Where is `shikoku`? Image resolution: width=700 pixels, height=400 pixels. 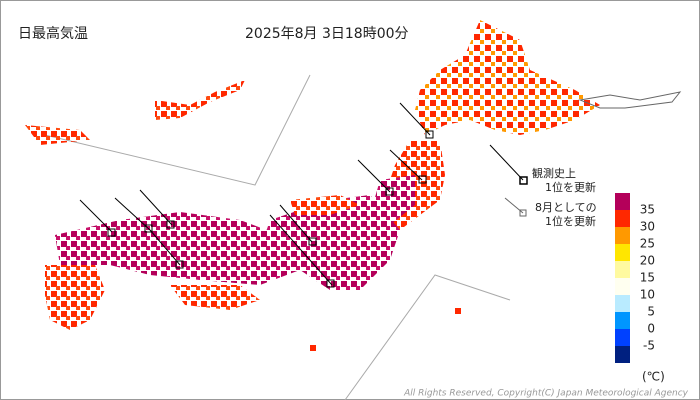
shikoku is located at coordinates (215, 297).